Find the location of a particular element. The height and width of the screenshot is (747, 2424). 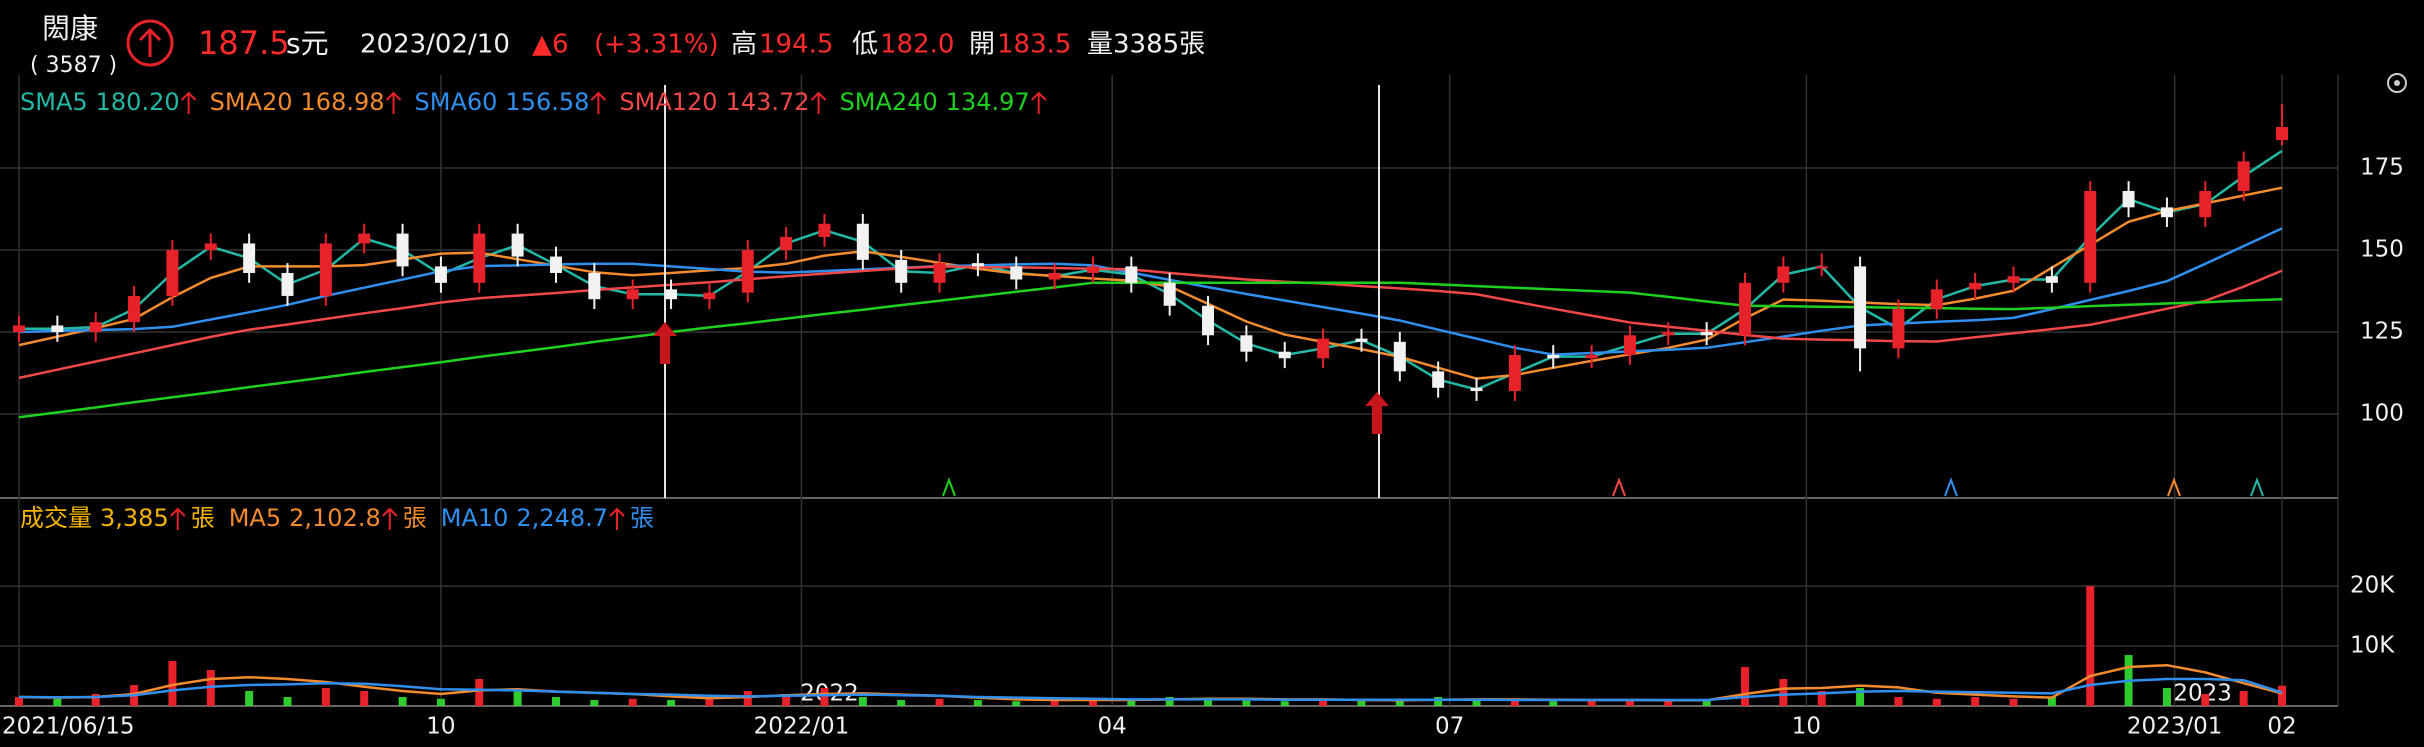

volume-total: 量3385張 is located at coordinates (1146, 45).